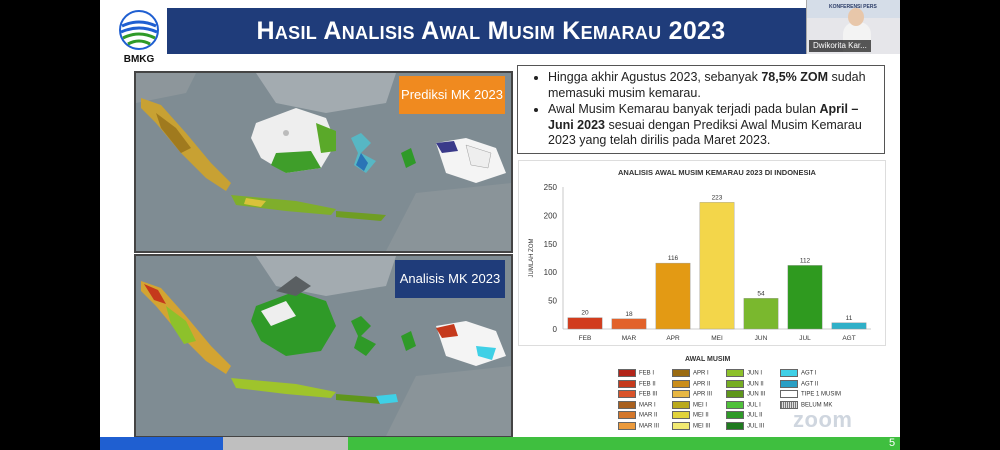  What do you see at coordinates (817, 405) in the screenshot?
I see `legend-label: BELUM MK` at bounding box center [817, 405].